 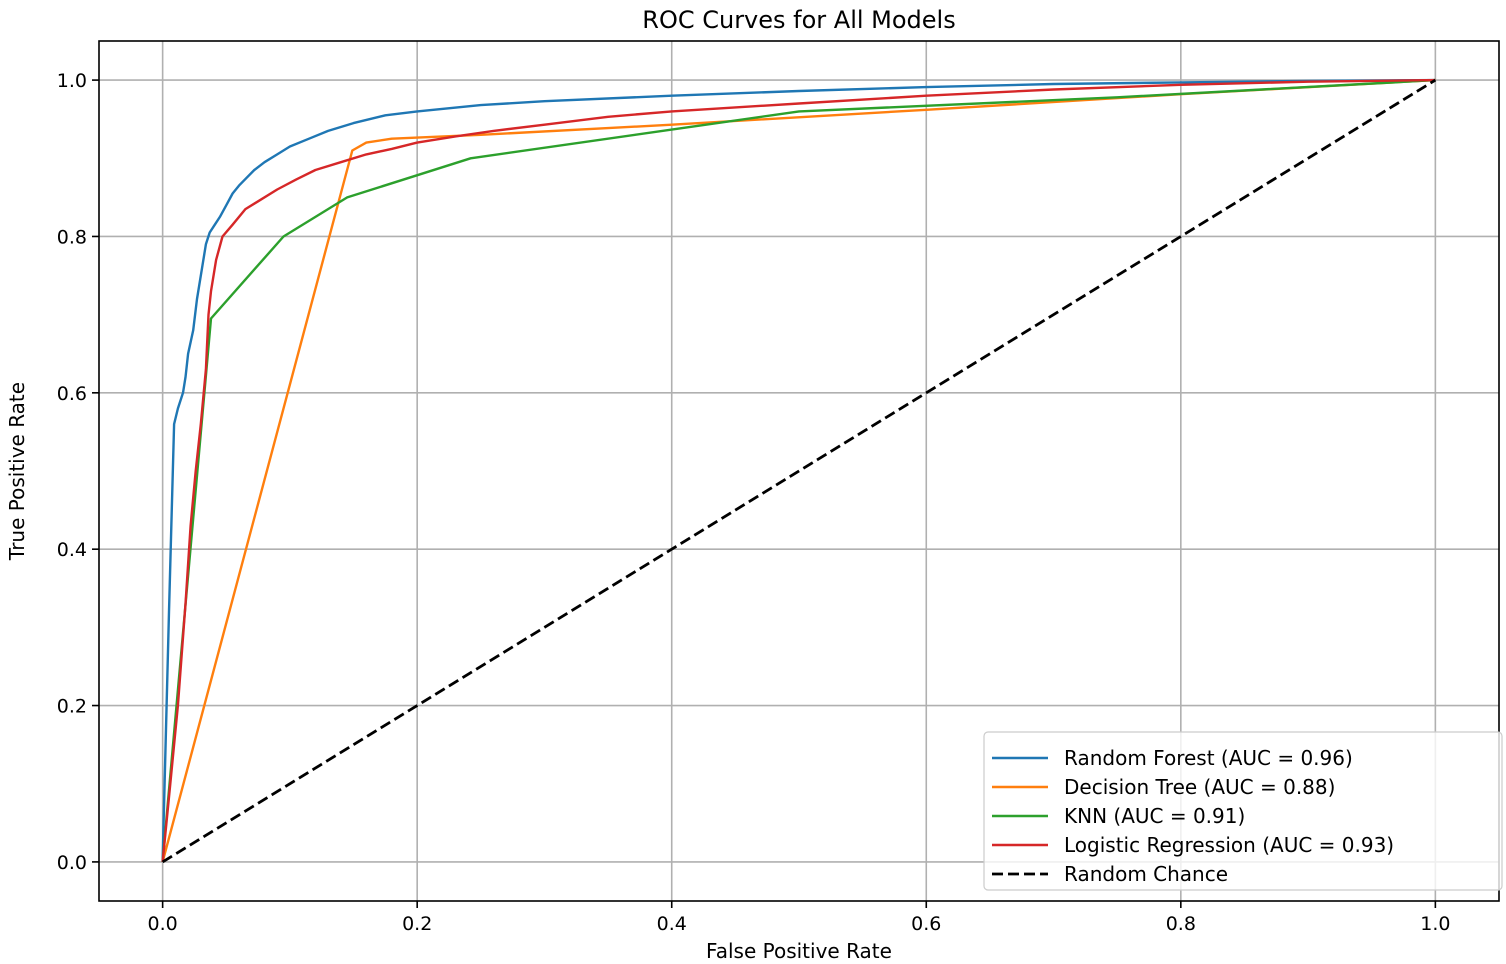 What do you see at coordinates (1435, 924) in the screenshot?
I see `x-tick-label: 1.0` at bounding box center [1435, 924].